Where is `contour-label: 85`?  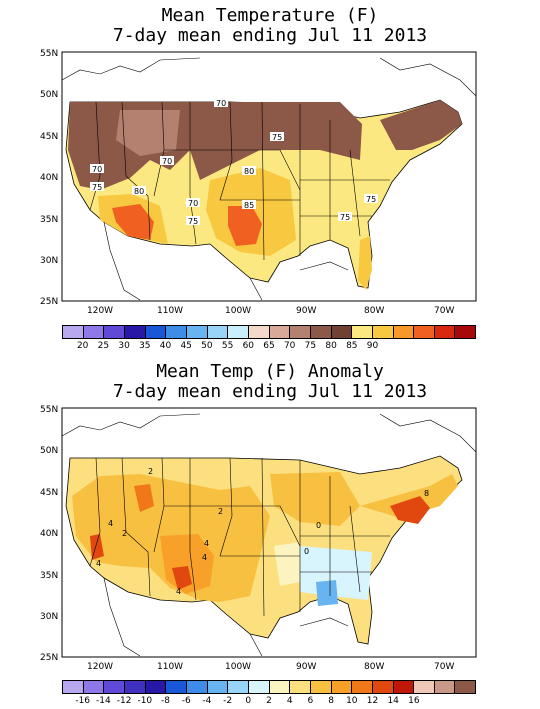
contour-label: 85 is located at coordinates (249, 205).